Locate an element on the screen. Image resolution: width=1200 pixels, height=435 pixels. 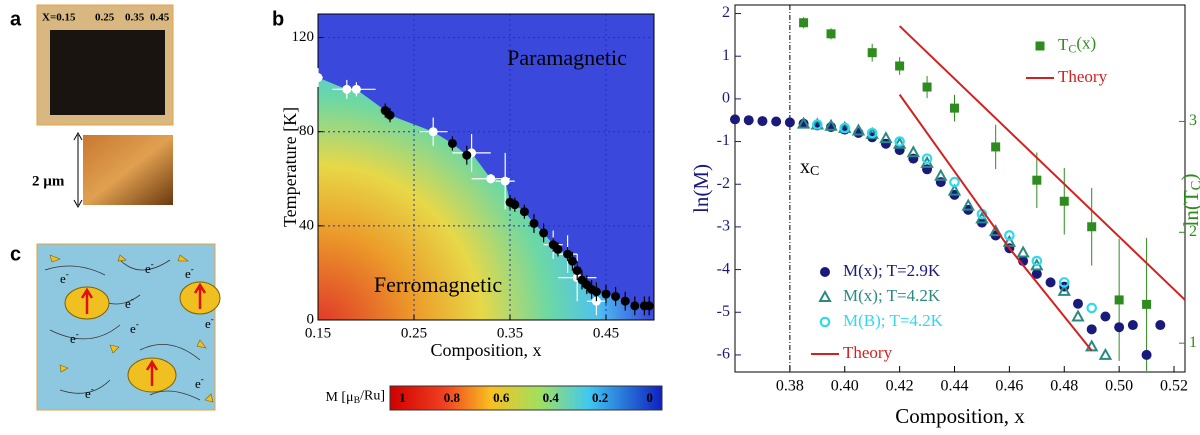
x-tick-label: 0.40 is located at coordinates (845, 386).